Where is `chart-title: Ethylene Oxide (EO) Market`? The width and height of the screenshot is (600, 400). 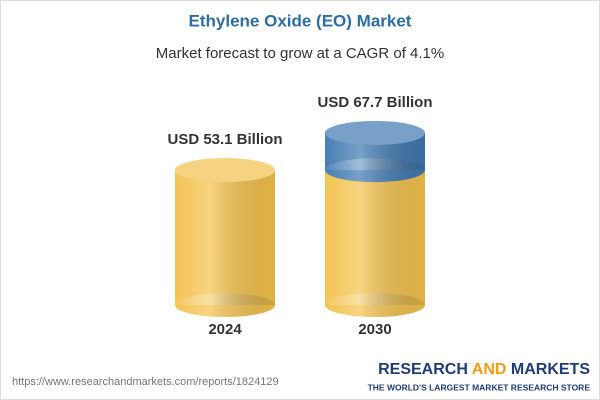 chart-title: Ethylene Oxide (EO) Market is located at coordinates (300, 20).